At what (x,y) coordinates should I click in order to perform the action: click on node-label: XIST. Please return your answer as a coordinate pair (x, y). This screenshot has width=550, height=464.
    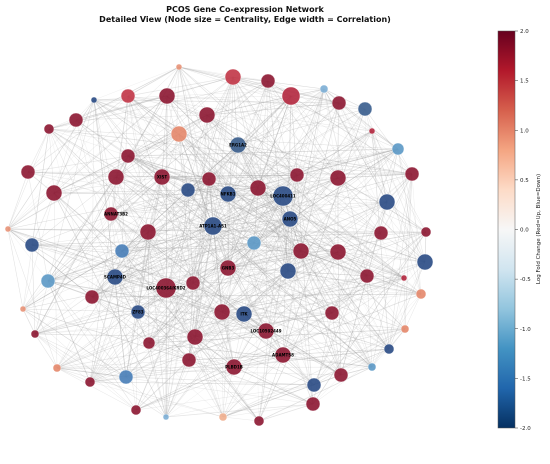
    Looking at the image, I should click on (162, 177).